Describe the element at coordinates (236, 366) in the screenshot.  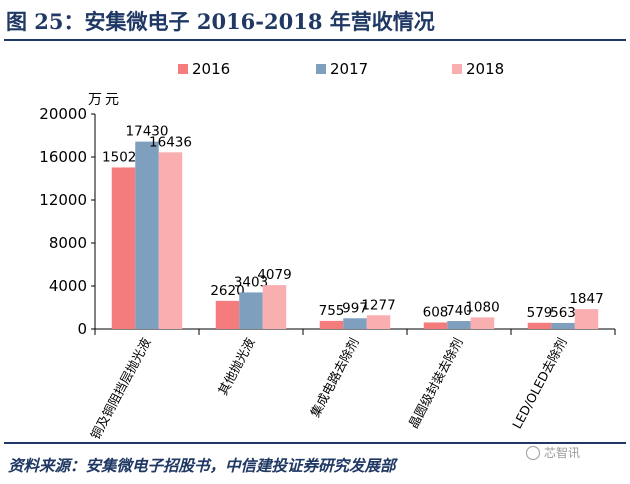
I see `x-category-label: 其他抛光液` at that location.